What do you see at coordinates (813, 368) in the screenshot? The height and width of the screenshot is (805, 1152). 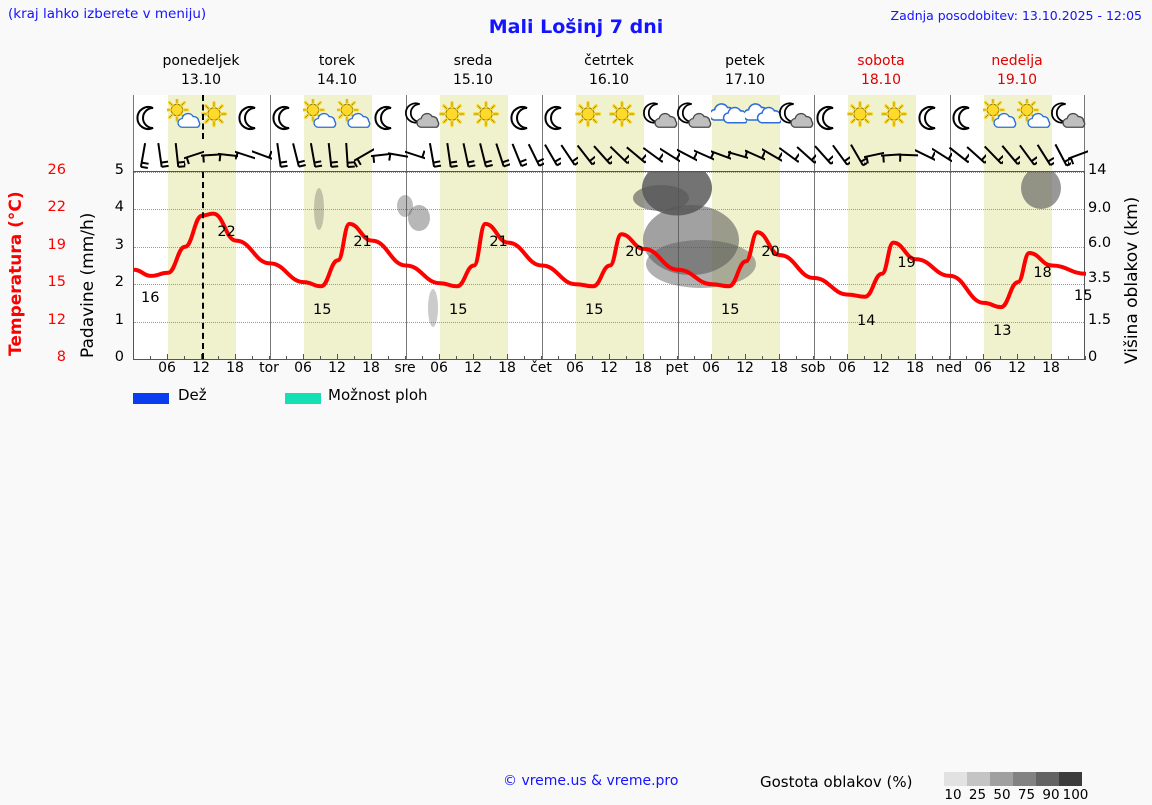 I see `x-day-label: sob` at bounding box center [813, 368].